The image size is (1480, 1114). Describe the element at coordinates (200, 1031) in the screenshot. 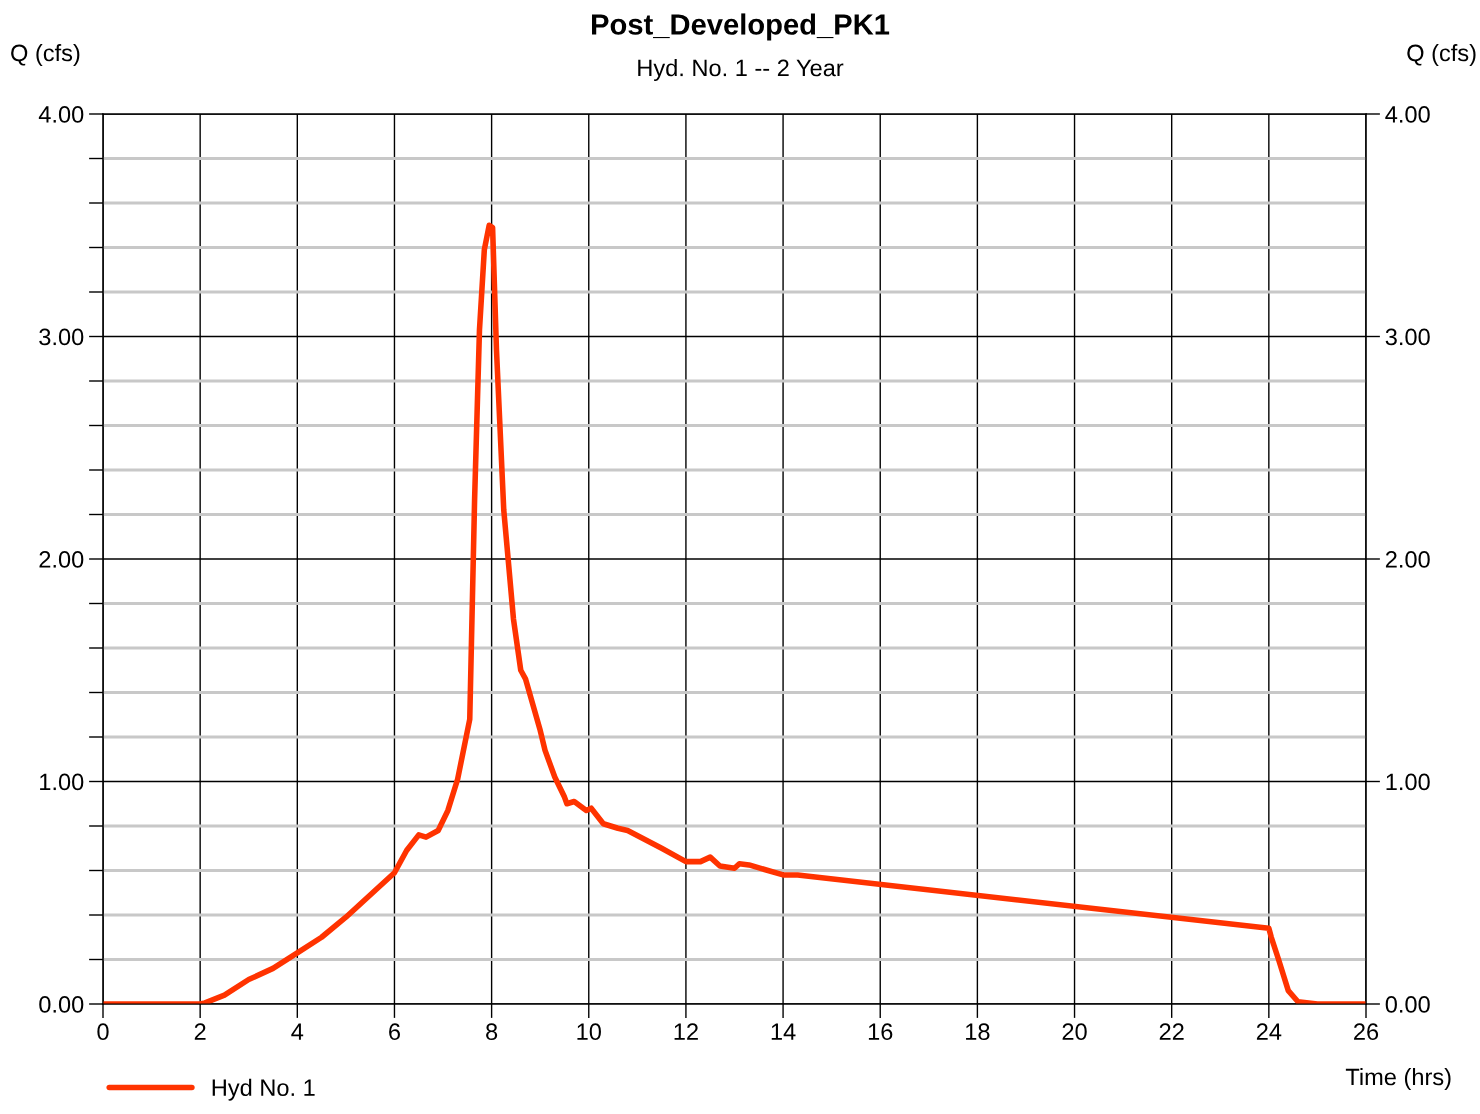

I see `x-tick-label: 2` at that location.